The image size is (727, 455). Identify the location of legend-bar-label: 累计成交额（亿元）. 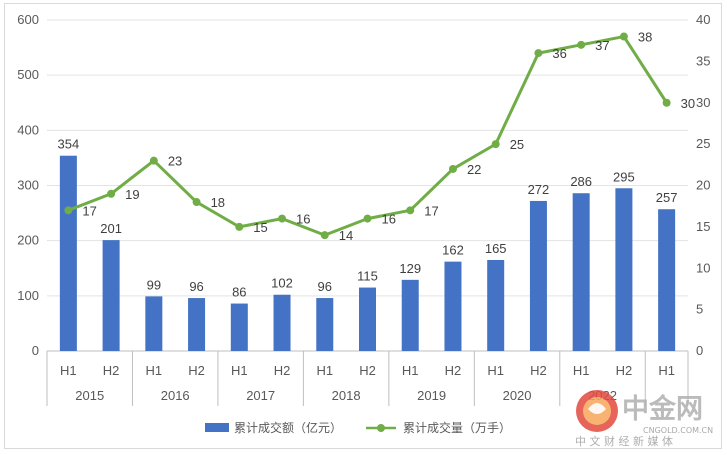
(288, 427).